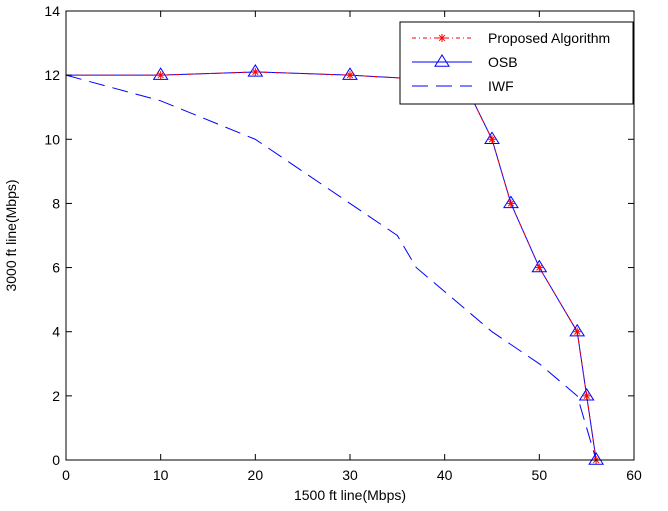 This screenshot has height=511, width=668. I want to click on y-tick-label: 4, so click(56, 332).